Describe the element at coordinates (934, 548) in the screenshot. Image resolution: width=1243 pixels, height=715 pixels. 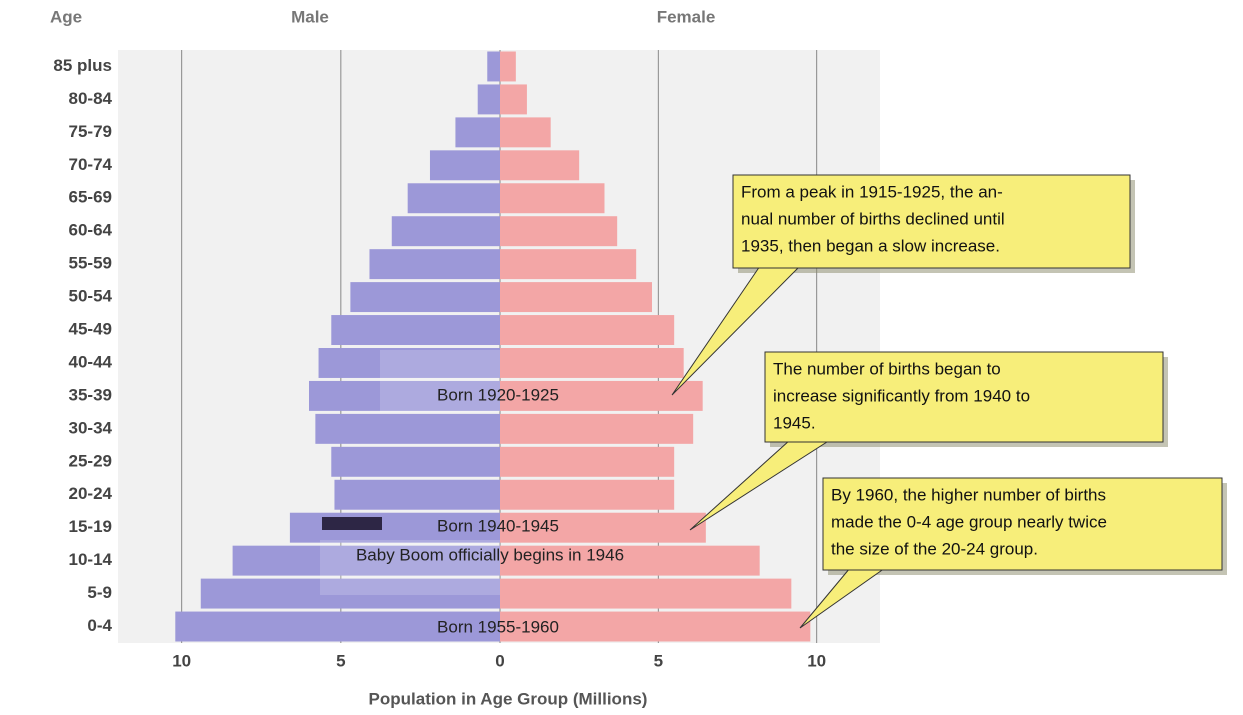
I see `callout-text: the size of the 20-24 group.` at that location.